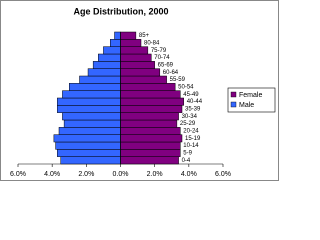 The width and height of the screenshot is (320, 240). Describe the element at coordinates (187, 154) in the screenshot. I see `category-label: 5-9` at that location.